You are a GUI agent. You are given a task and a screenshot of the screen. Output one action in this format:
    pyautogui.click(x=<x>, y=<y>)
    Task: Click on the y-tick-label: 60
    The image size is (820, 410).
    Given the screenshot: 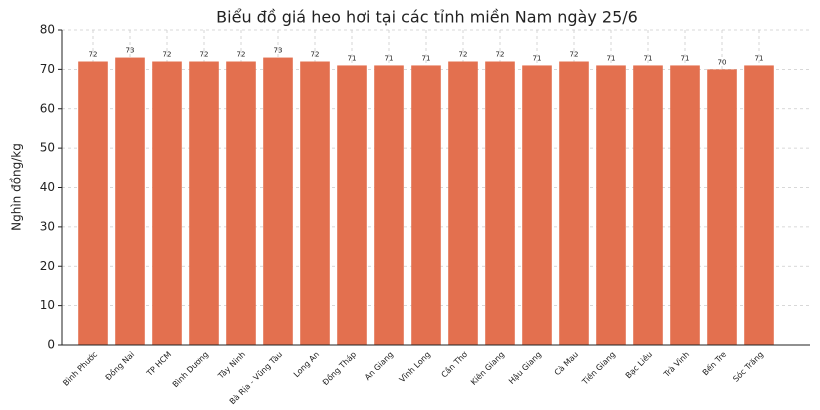 What is the action you would take?
    pyautogui.click(x=47, y=108)
    